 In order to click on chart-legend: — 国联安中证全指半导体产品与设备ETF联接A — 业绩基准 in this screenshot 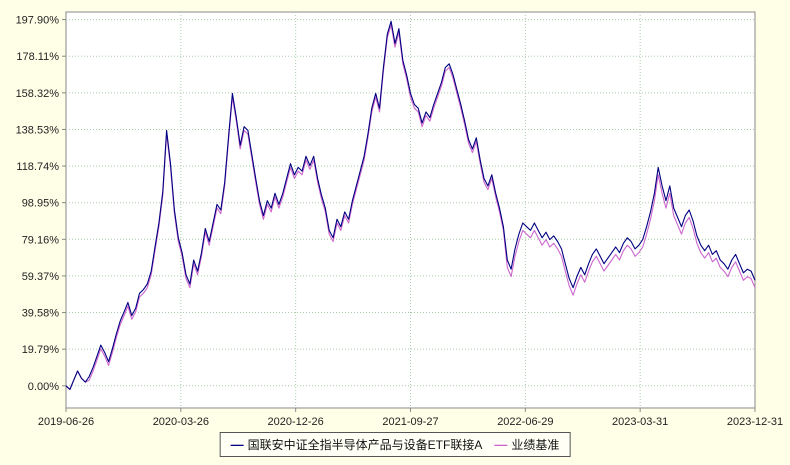, I will do `click(395, 444)`.